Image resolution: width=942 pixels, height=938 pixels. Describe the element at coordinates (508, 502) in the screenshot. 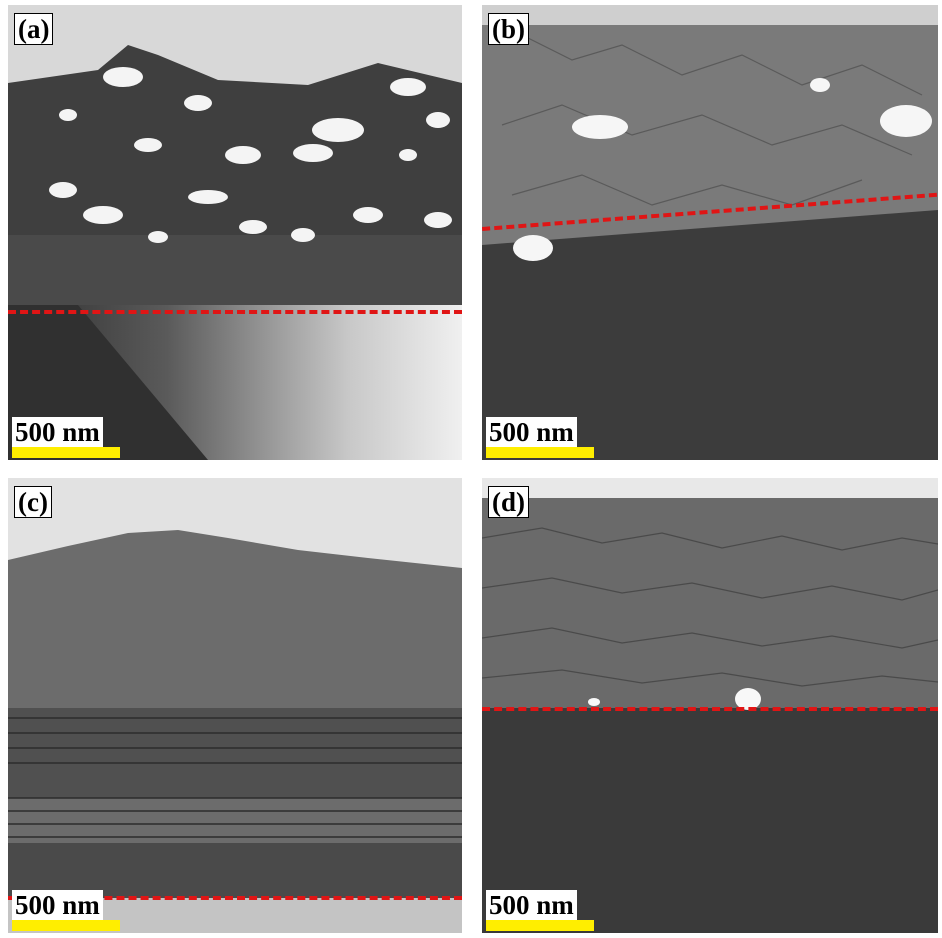

I see `panel-label: (d)` at that location.